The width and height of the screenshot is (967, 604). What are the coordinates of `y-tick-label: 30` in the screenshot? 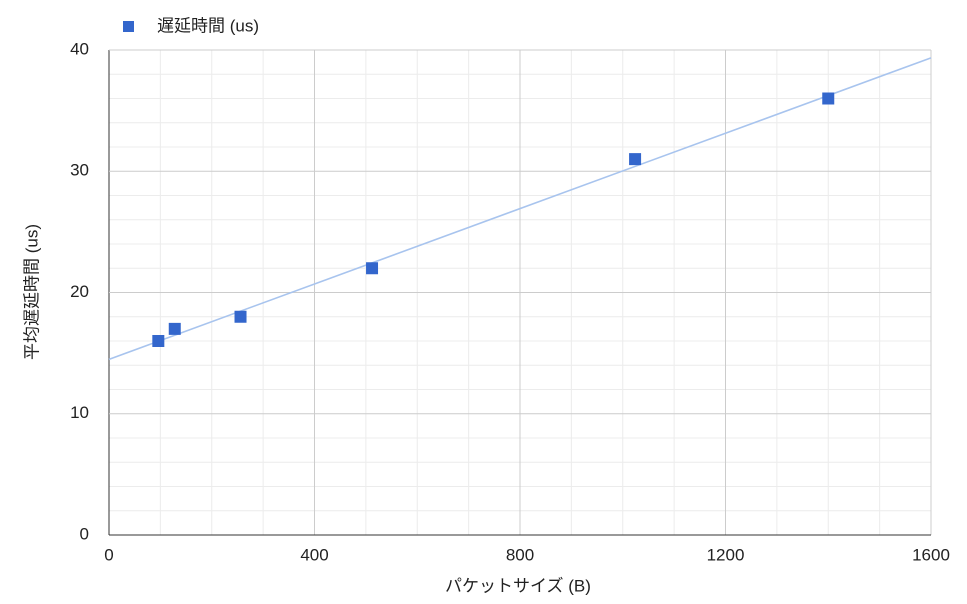 It's located at (79, 170).